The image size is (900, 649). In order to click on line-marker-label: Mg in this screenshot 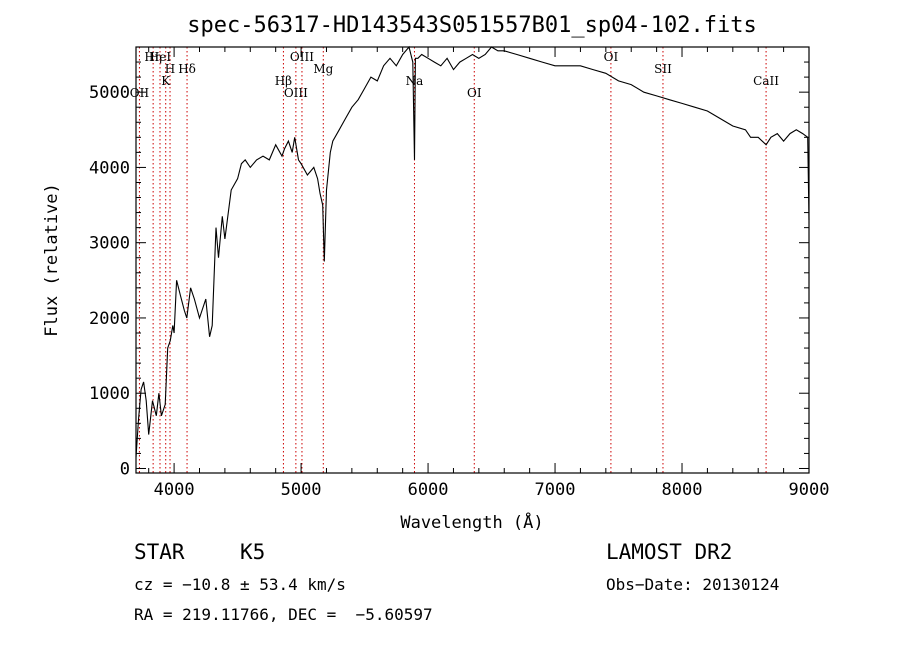, I will do `click(323, 69)`.